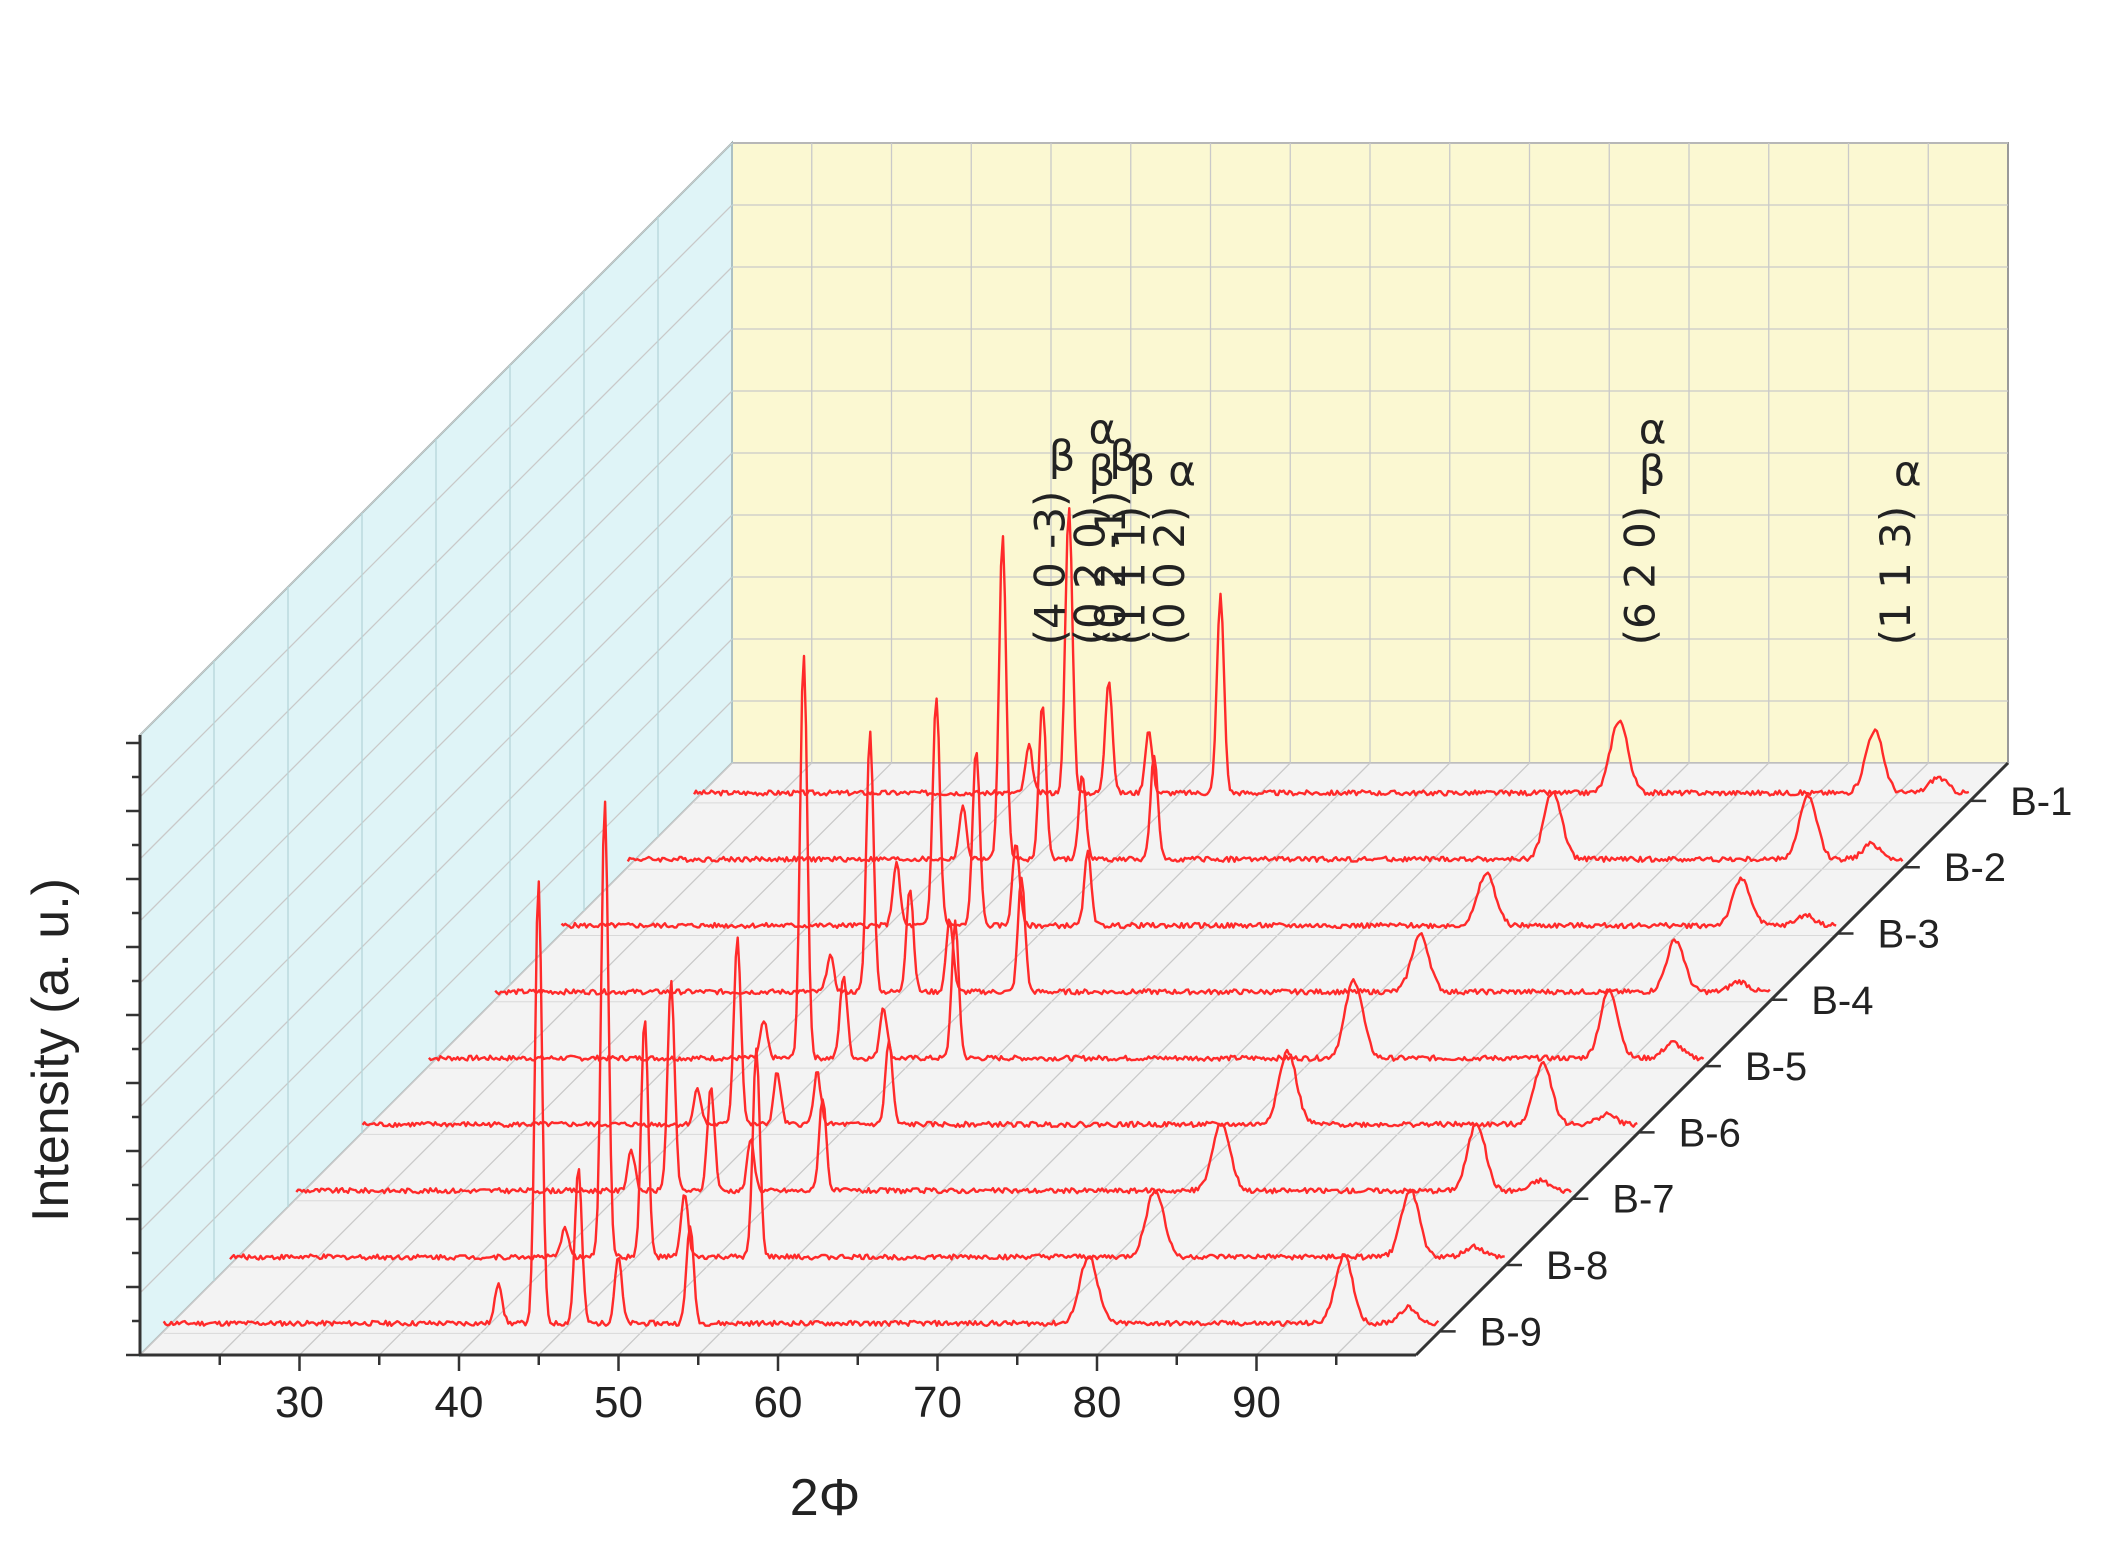 This screenshot has height=1550, width=2109. I want to click on annotation-002: (0 0 2) α, so click(1170, 546).